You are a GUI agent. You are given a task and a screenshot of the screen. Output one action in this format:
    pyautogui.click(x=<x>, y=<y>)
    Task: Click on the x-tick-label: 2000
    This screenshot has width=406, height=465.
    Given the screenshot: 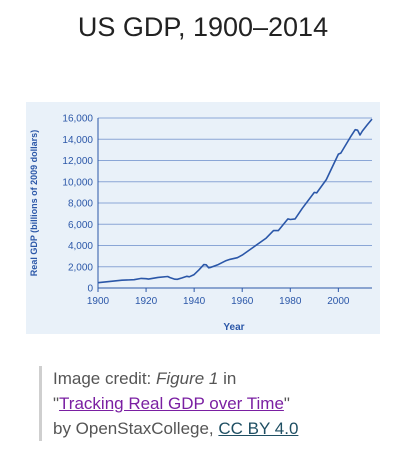 What is the action you would take?
    pyautogui.click(x=338, y=301)
    